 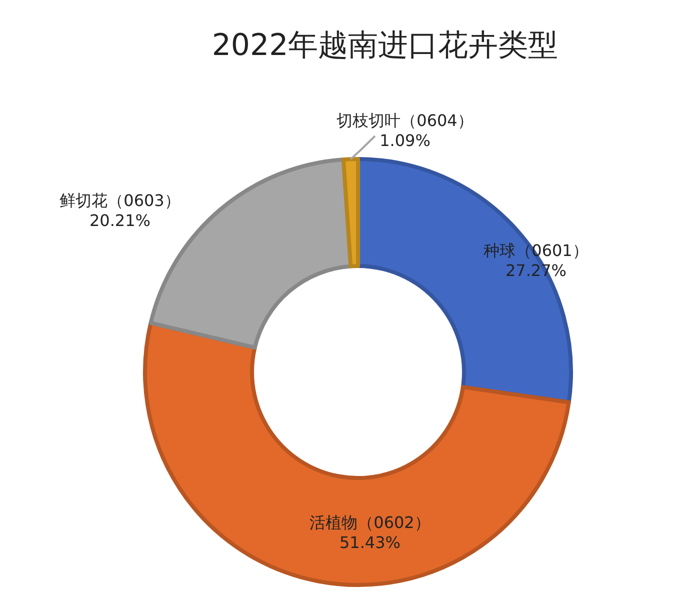 I want to click on slice-label: 切枝切叶（0604）, so click(x=405, y=120).